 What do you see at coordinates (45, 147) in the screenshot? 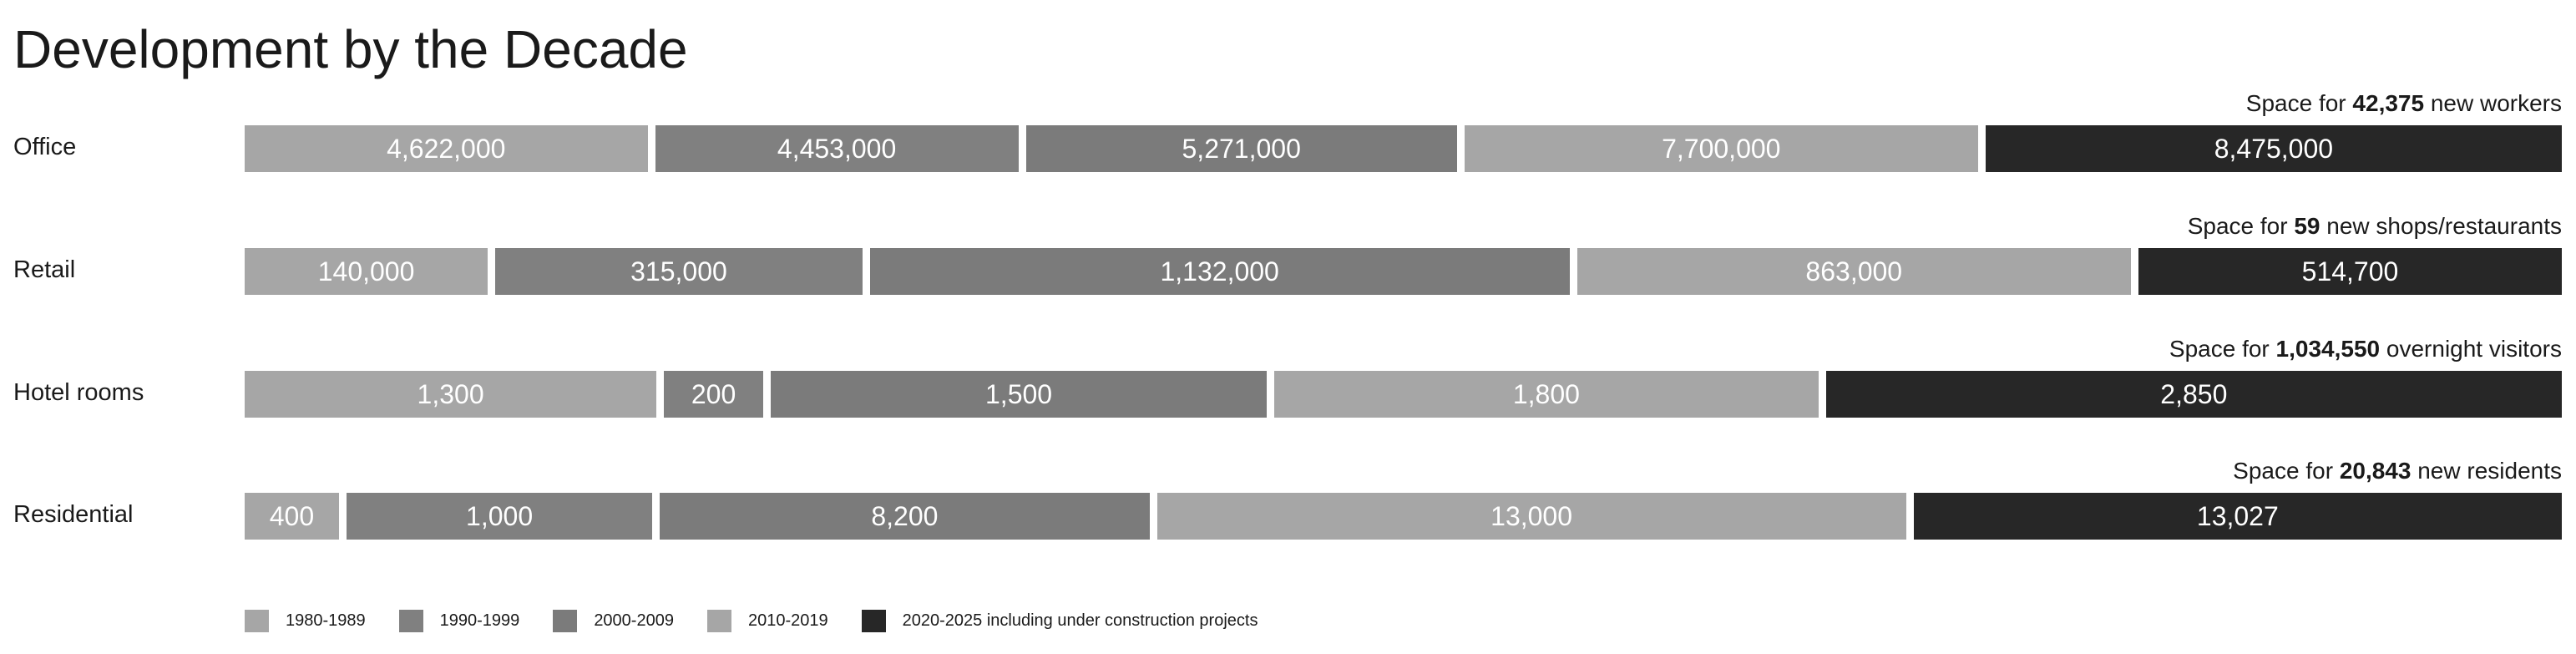
I see `row-label: Office` at bounding box center [45, 147].